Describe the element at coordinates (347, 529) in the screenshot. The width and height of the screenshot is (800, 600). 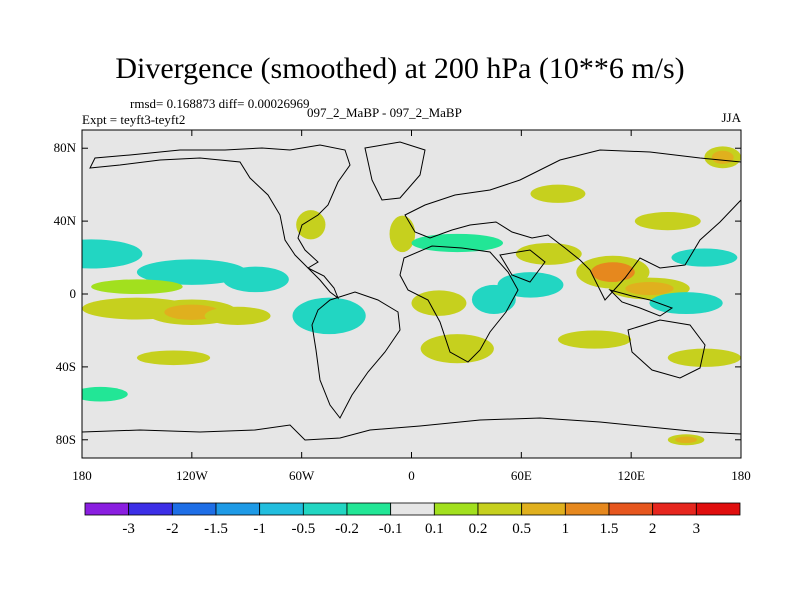
I see `colorbar-label: -0.2` at that location.